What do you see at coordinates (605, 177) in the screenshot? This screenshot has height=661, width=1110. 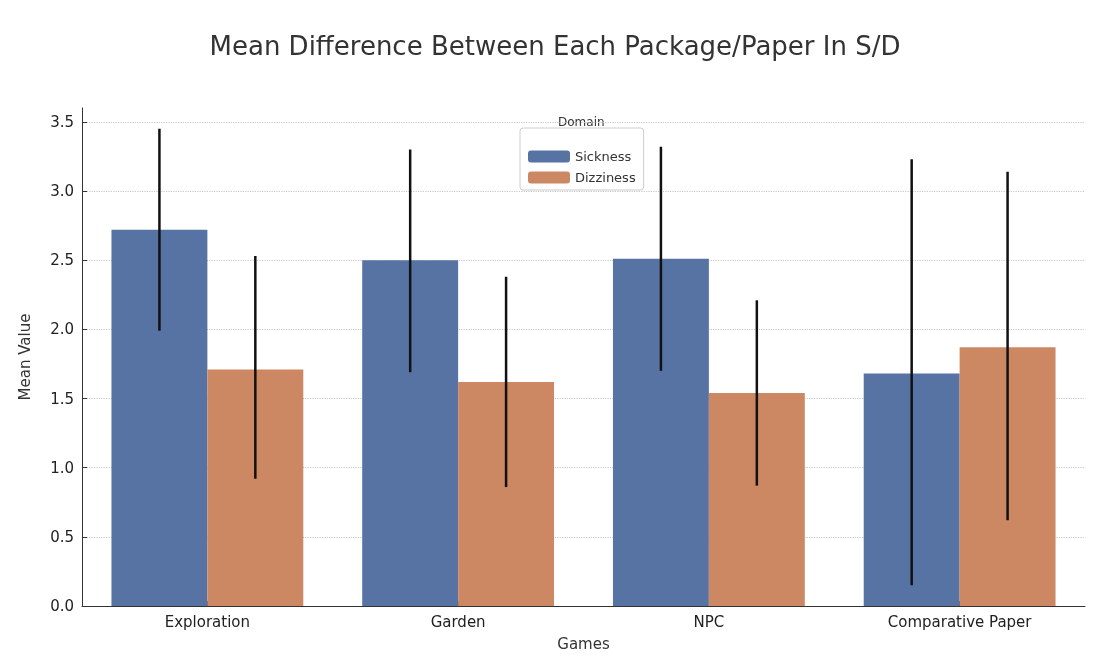 I see `legend-label: Dizziness` at bounding box center [605, 177].